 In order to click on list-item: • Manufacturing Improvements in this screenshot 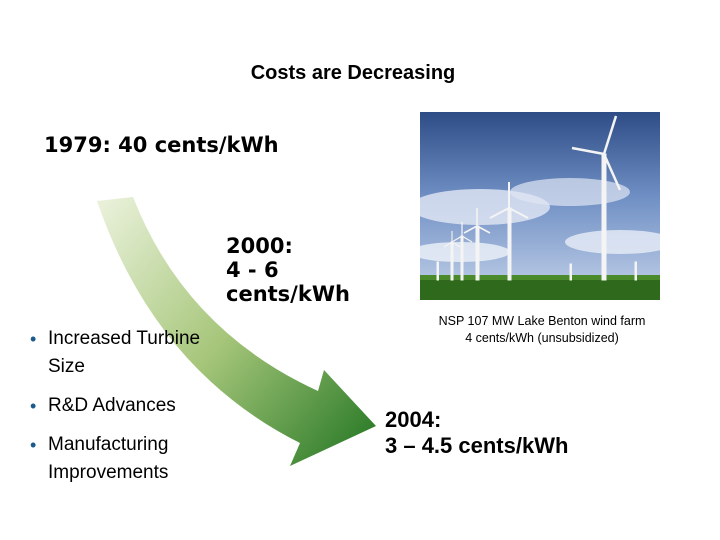, I will do `click(128, 459)`.